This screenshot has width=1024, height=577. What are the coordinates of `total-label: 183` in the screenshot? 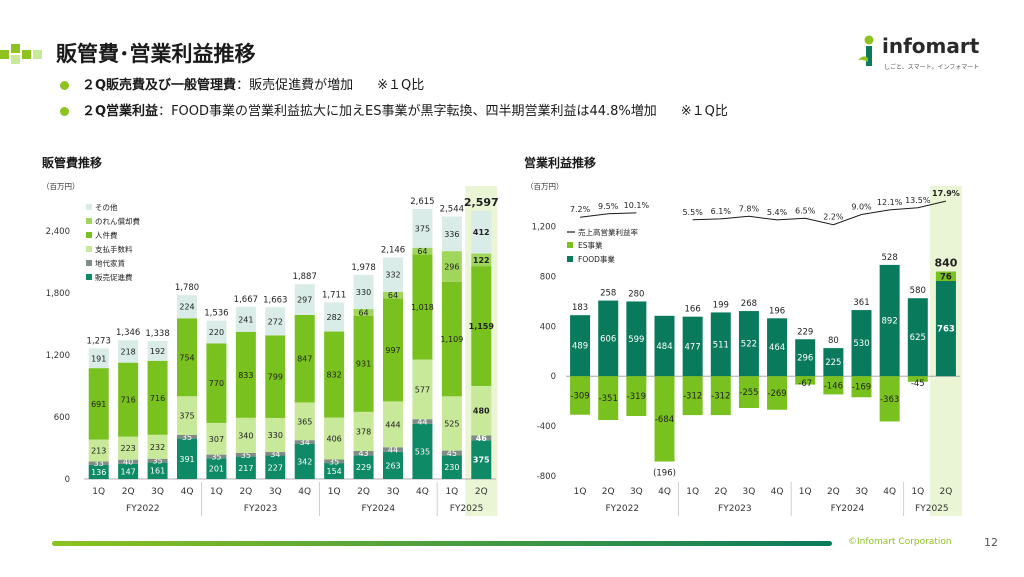 It's located at (580, 308).